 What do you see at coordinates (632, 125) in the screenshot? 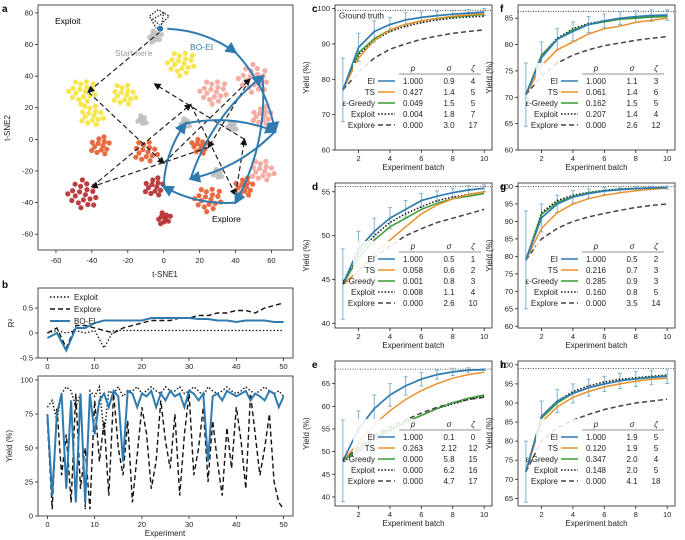
I see `legend-sigma-explore: 2.6` at bounding box center [632, 125].